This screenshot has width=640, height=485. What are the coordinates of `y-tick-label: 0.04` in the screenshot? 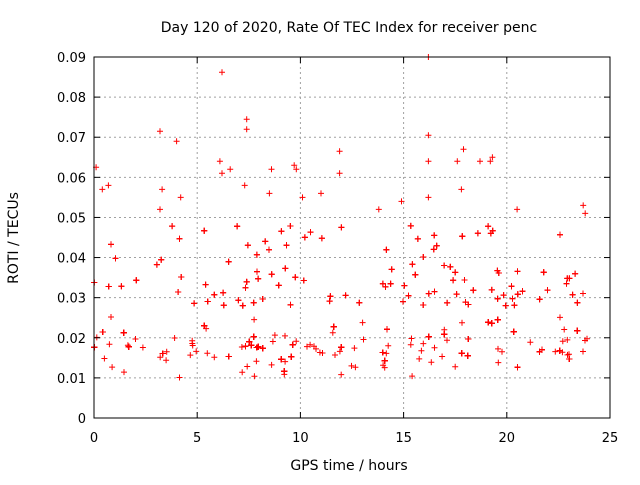 It's located at (71, 259).